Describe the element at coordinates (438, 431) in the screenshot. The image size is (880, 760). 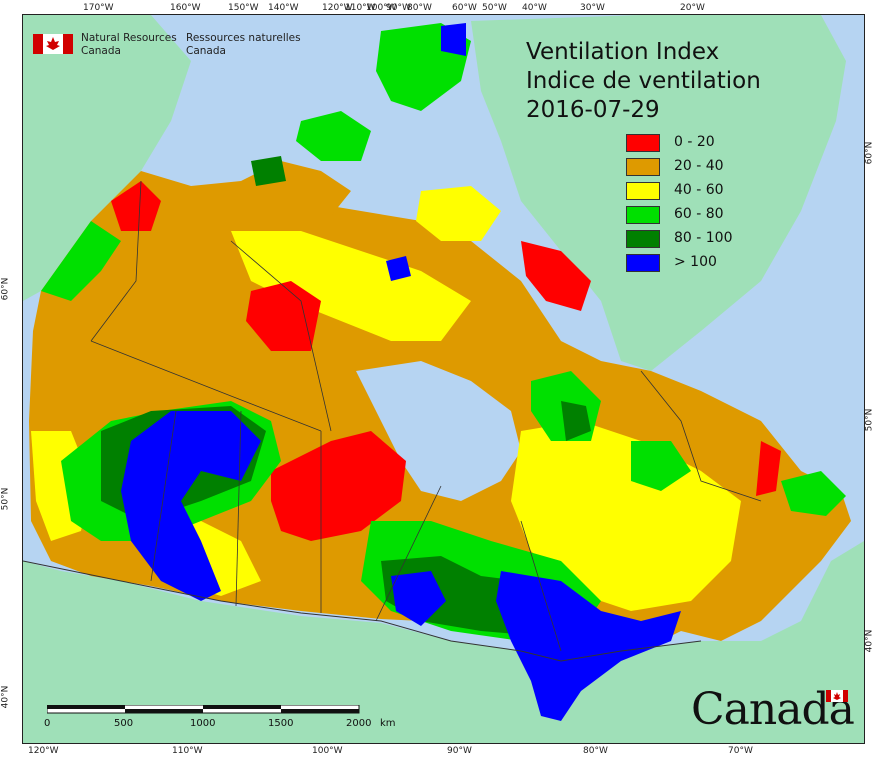
I see `hudson-bay` at that location.